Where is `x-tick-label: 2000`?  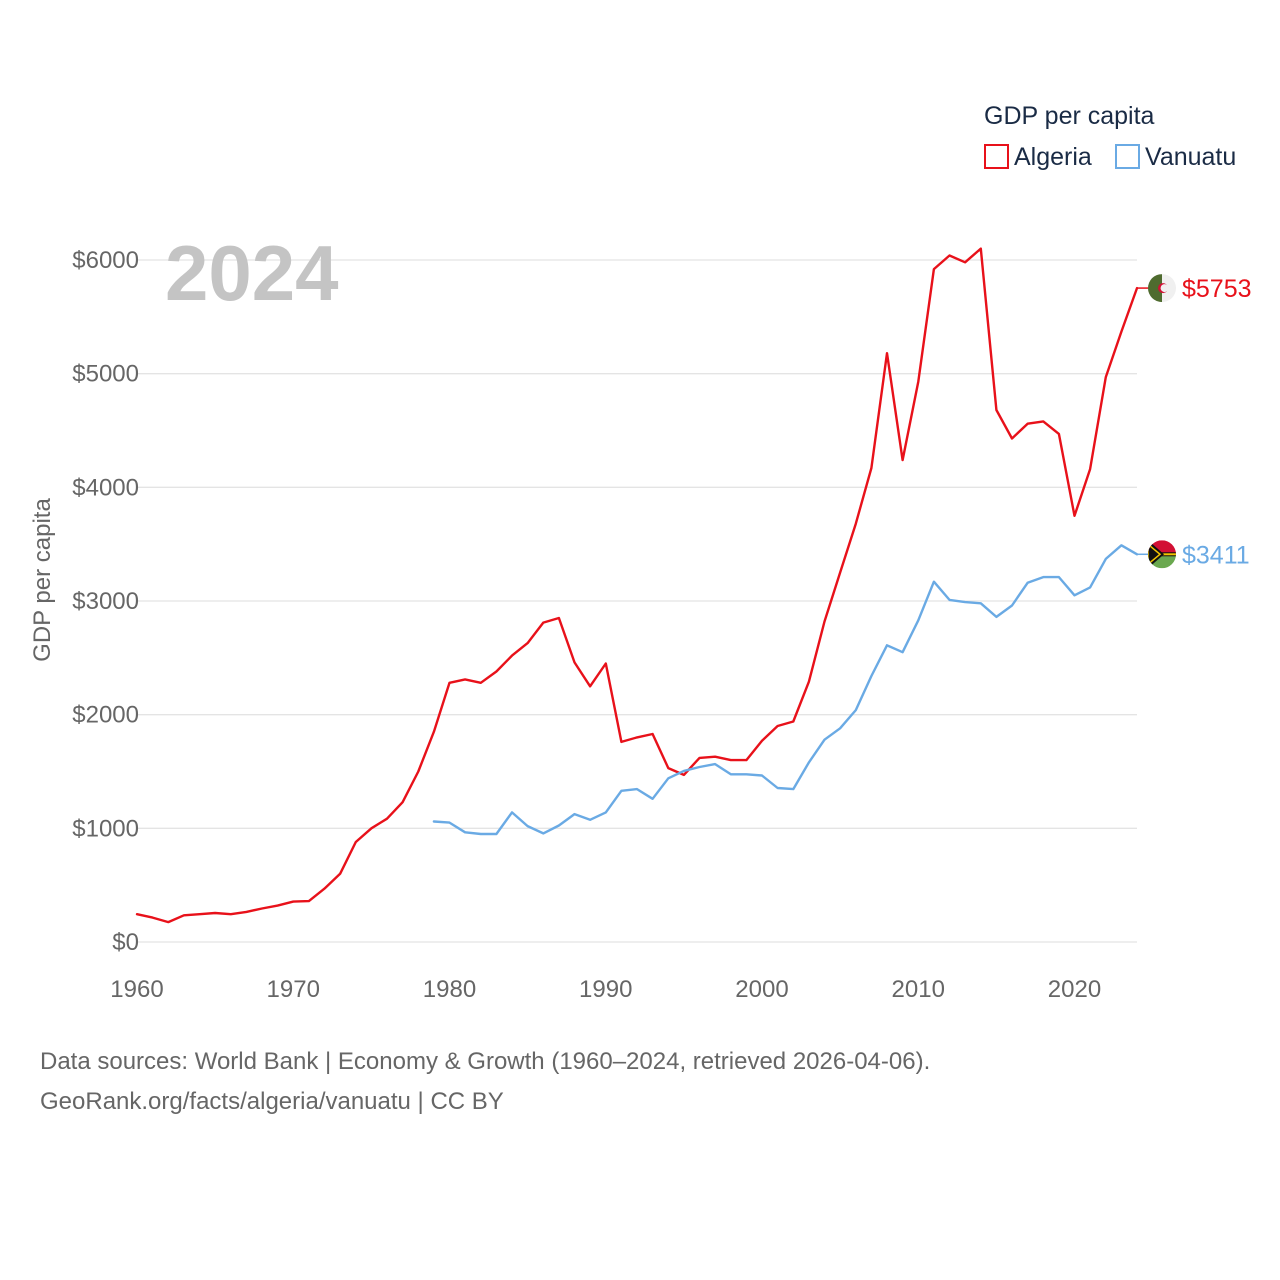 x-tick-label: 2000 is located at coordinates (761, 989).